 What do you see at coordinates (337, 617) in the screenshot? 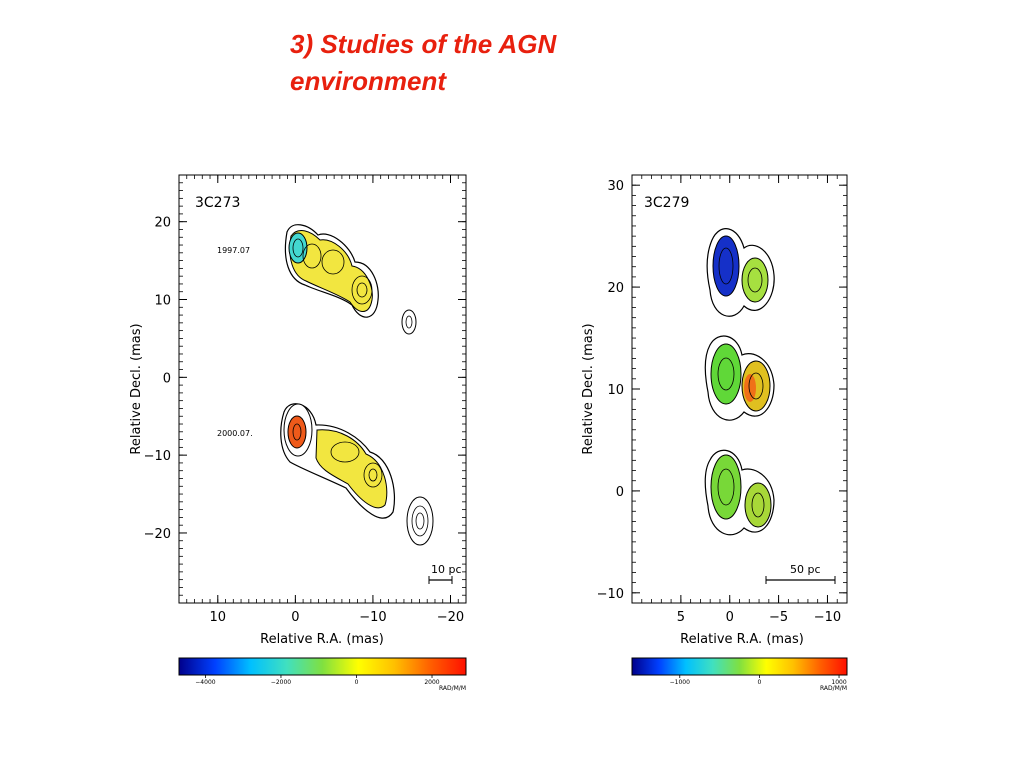
I see `x-tick-labels: 10 0 −10 −20` at bounding box center [337, 617].